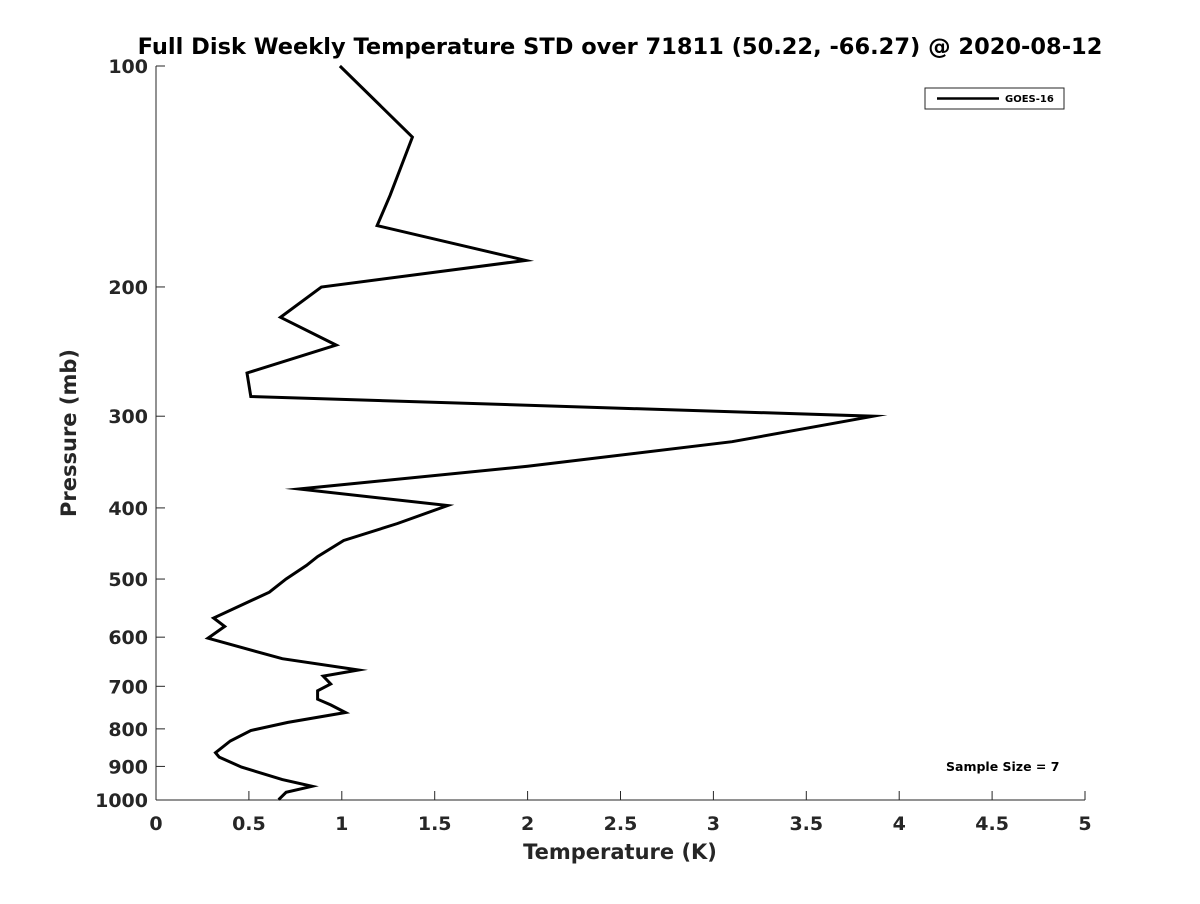 Image resolution: width=1200 pixels, height=904 pixels. Describe the element at coordinates (121, 801) in the screenshot. I see `y-tick-label: 1000` at that location.